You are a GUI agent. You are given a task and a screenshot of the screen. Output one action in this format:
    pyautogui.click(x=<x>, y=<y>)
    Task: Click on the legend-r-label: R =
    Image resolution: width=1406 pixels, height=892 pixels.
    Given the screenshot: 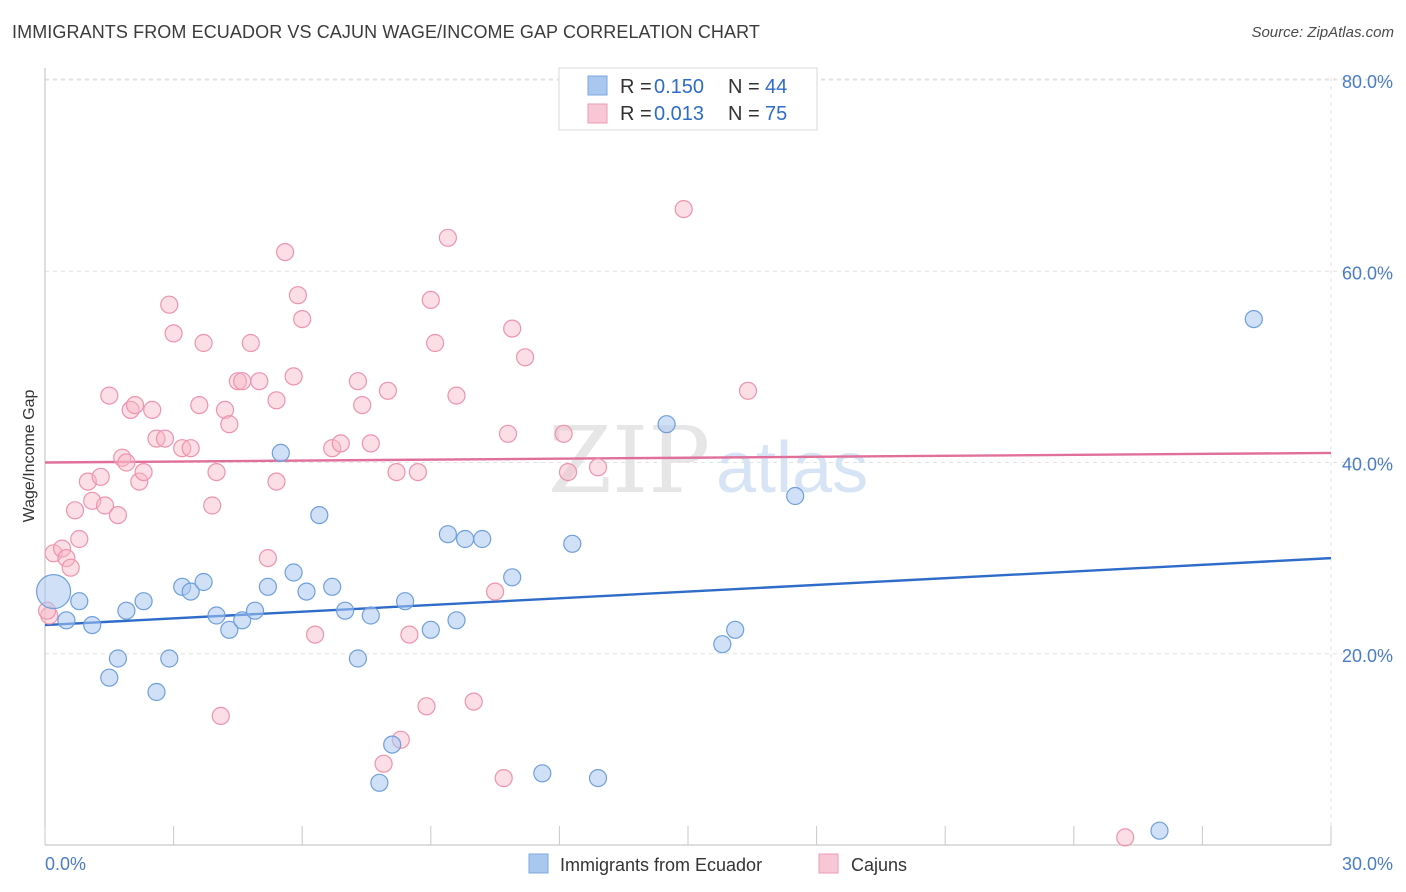 What is the action you would take?
    pyautogui.click(x=636, y=87)
    